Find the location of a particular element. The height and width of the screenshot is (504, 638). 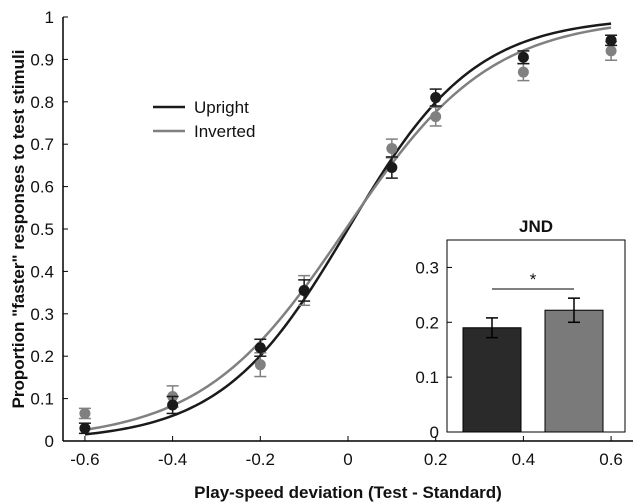

y-tick-label: 0.7 is located at coordinates (42, 144).